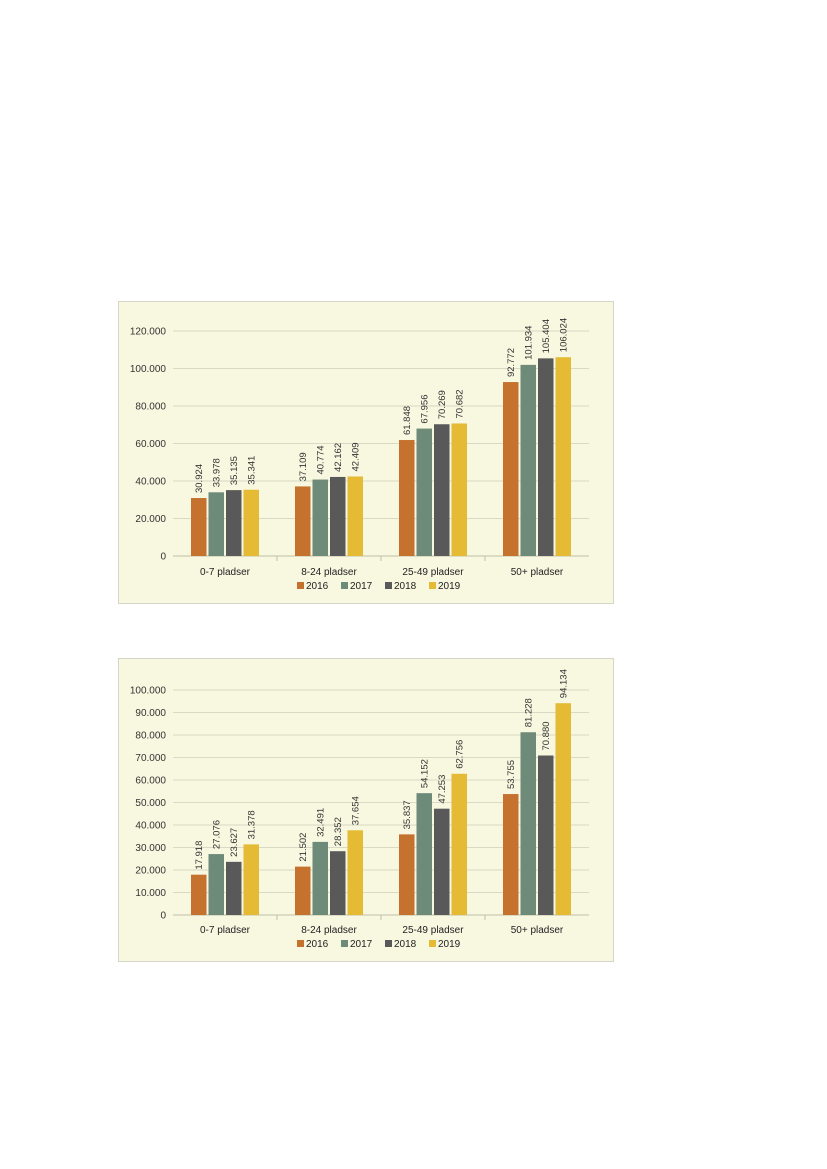 This screenshot has width=827, height=1169. I want to click on data-label: 105.404, so click(546, 336).